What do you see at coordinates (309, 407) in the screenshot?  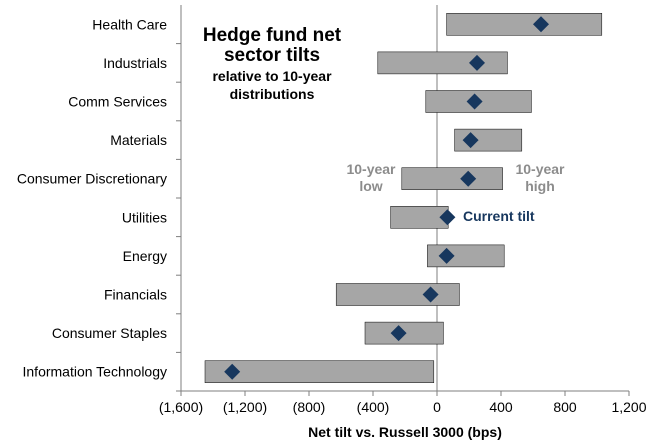 I see `x-tick-label: (800)` at bounding box center [309, 407].